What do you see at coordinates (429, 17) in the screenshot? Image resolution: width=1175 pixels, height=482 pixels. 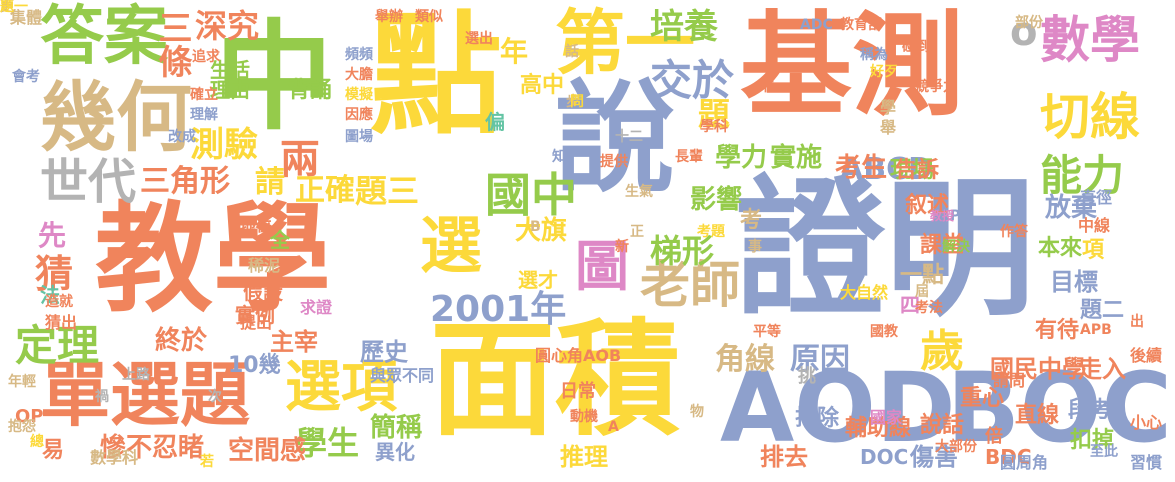 I see `cloud-word: 類似` at bounding box center [429, 17].